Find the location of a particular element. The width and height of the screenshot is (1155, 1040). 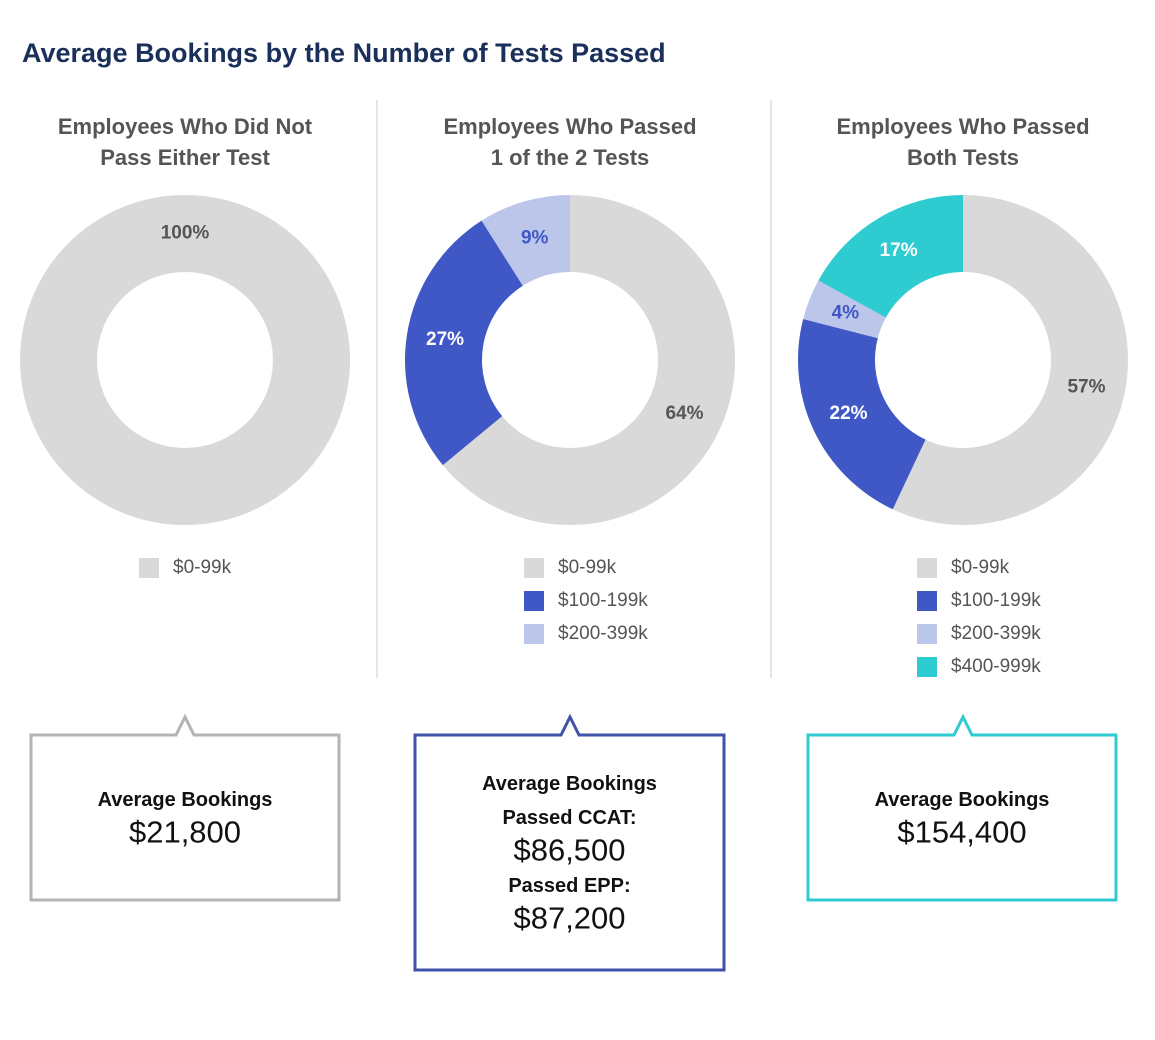

callout-value: $154,400 is located at coordinates (961, 832).